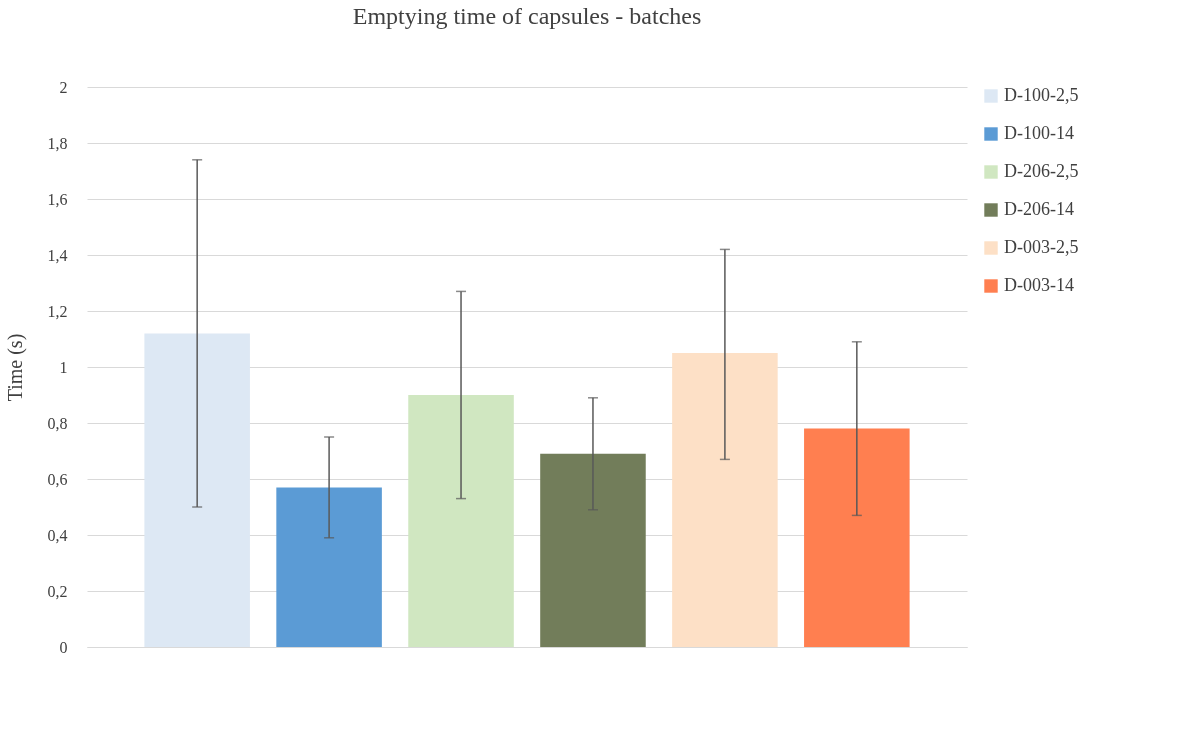 This screenshot has width=1203, height=747. Describe the element at coordinates (63, 647) in the screenshot. I see `y-tick-label: 0` at that location.